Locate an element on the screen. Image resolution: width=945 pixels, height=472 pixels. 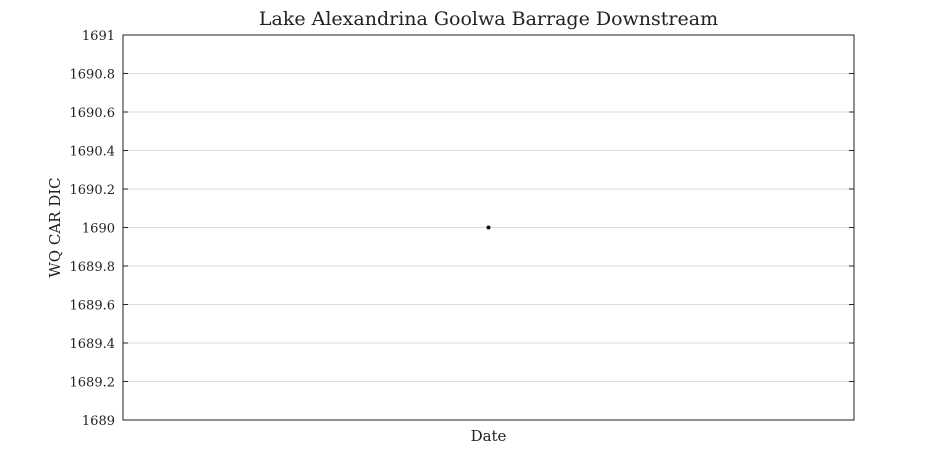
y-tick-label: 1690.8 is located at coordinates (93, 75).